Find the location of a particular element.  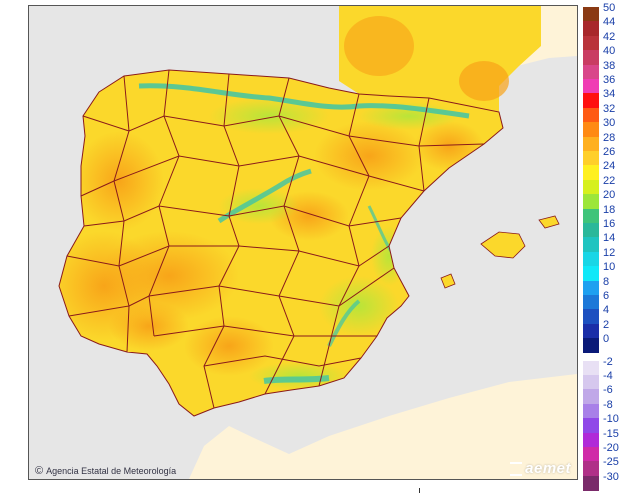

menorca is located at coordinates (549, 222).